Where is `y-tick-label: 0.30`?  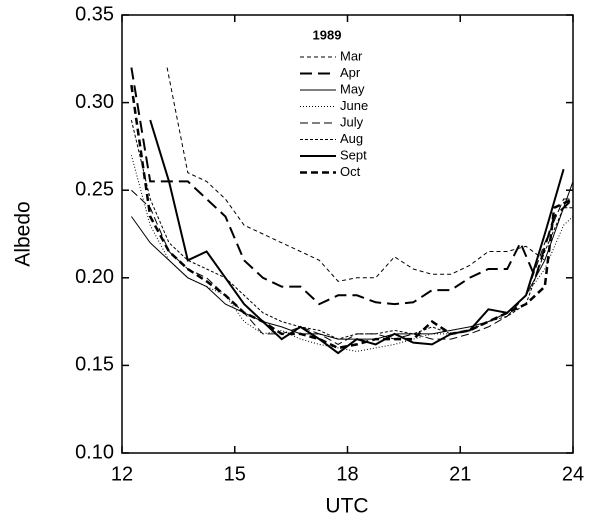 y-tick-label: 0.30 is located at coordinates (94, 102).